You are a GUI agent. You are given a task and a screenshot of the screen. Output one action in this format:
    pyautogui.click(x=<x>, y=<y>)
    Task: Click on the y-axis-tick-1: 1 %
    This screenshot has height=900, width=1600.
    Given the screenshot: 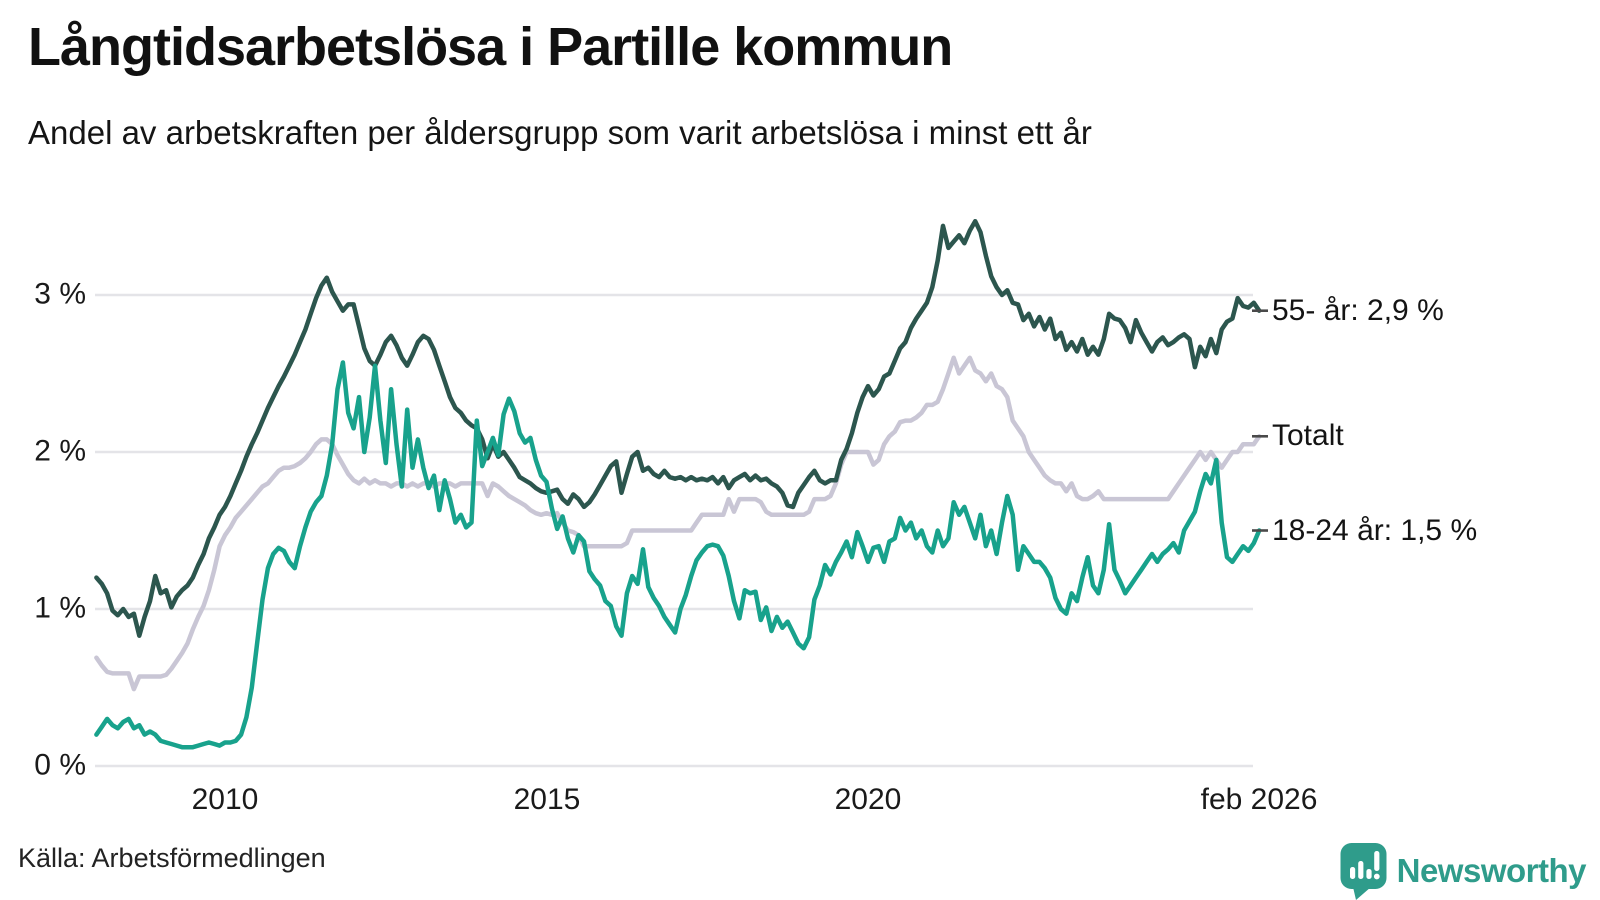 What is the action you would take?
    pyautogui.click(x=60, y=608)
    